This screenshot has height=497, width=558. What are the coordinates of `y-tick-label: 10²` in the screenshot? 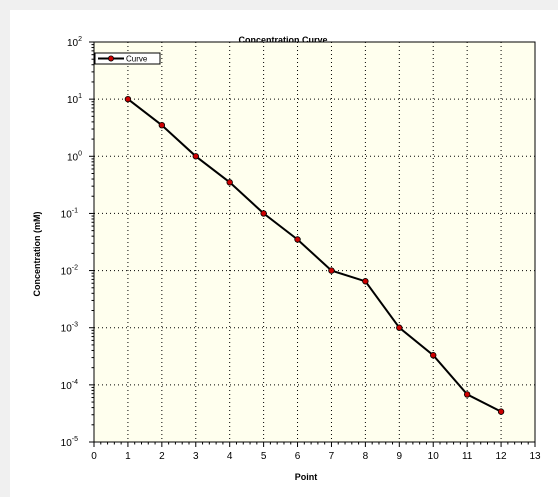 It's located at (74, 42).